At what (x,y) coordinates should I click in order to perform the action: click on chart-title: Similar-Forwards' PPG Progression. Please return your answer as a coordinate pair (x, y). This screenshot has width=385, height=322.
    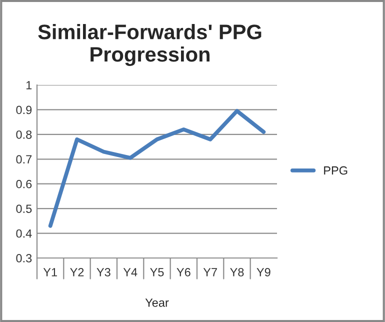
    Looking at the image, I should click on (150, 45).